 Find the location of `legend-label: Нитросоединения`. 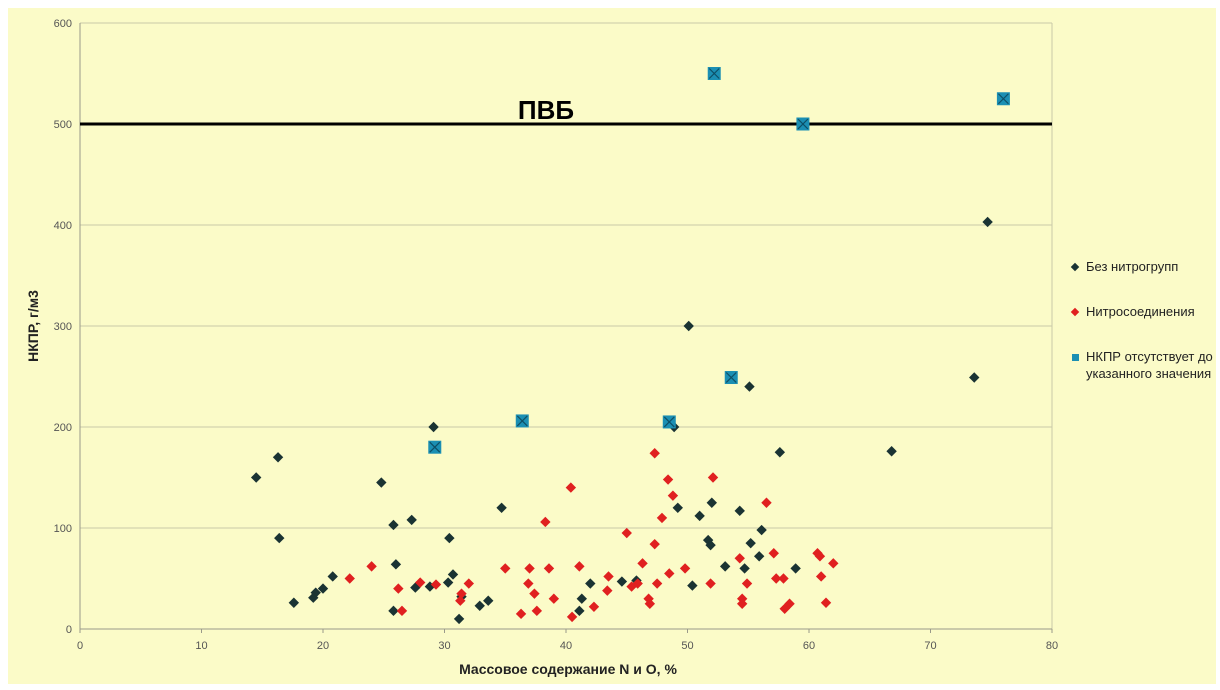

legend-label: Нитросоединения is located at coordinates (1140, 311).